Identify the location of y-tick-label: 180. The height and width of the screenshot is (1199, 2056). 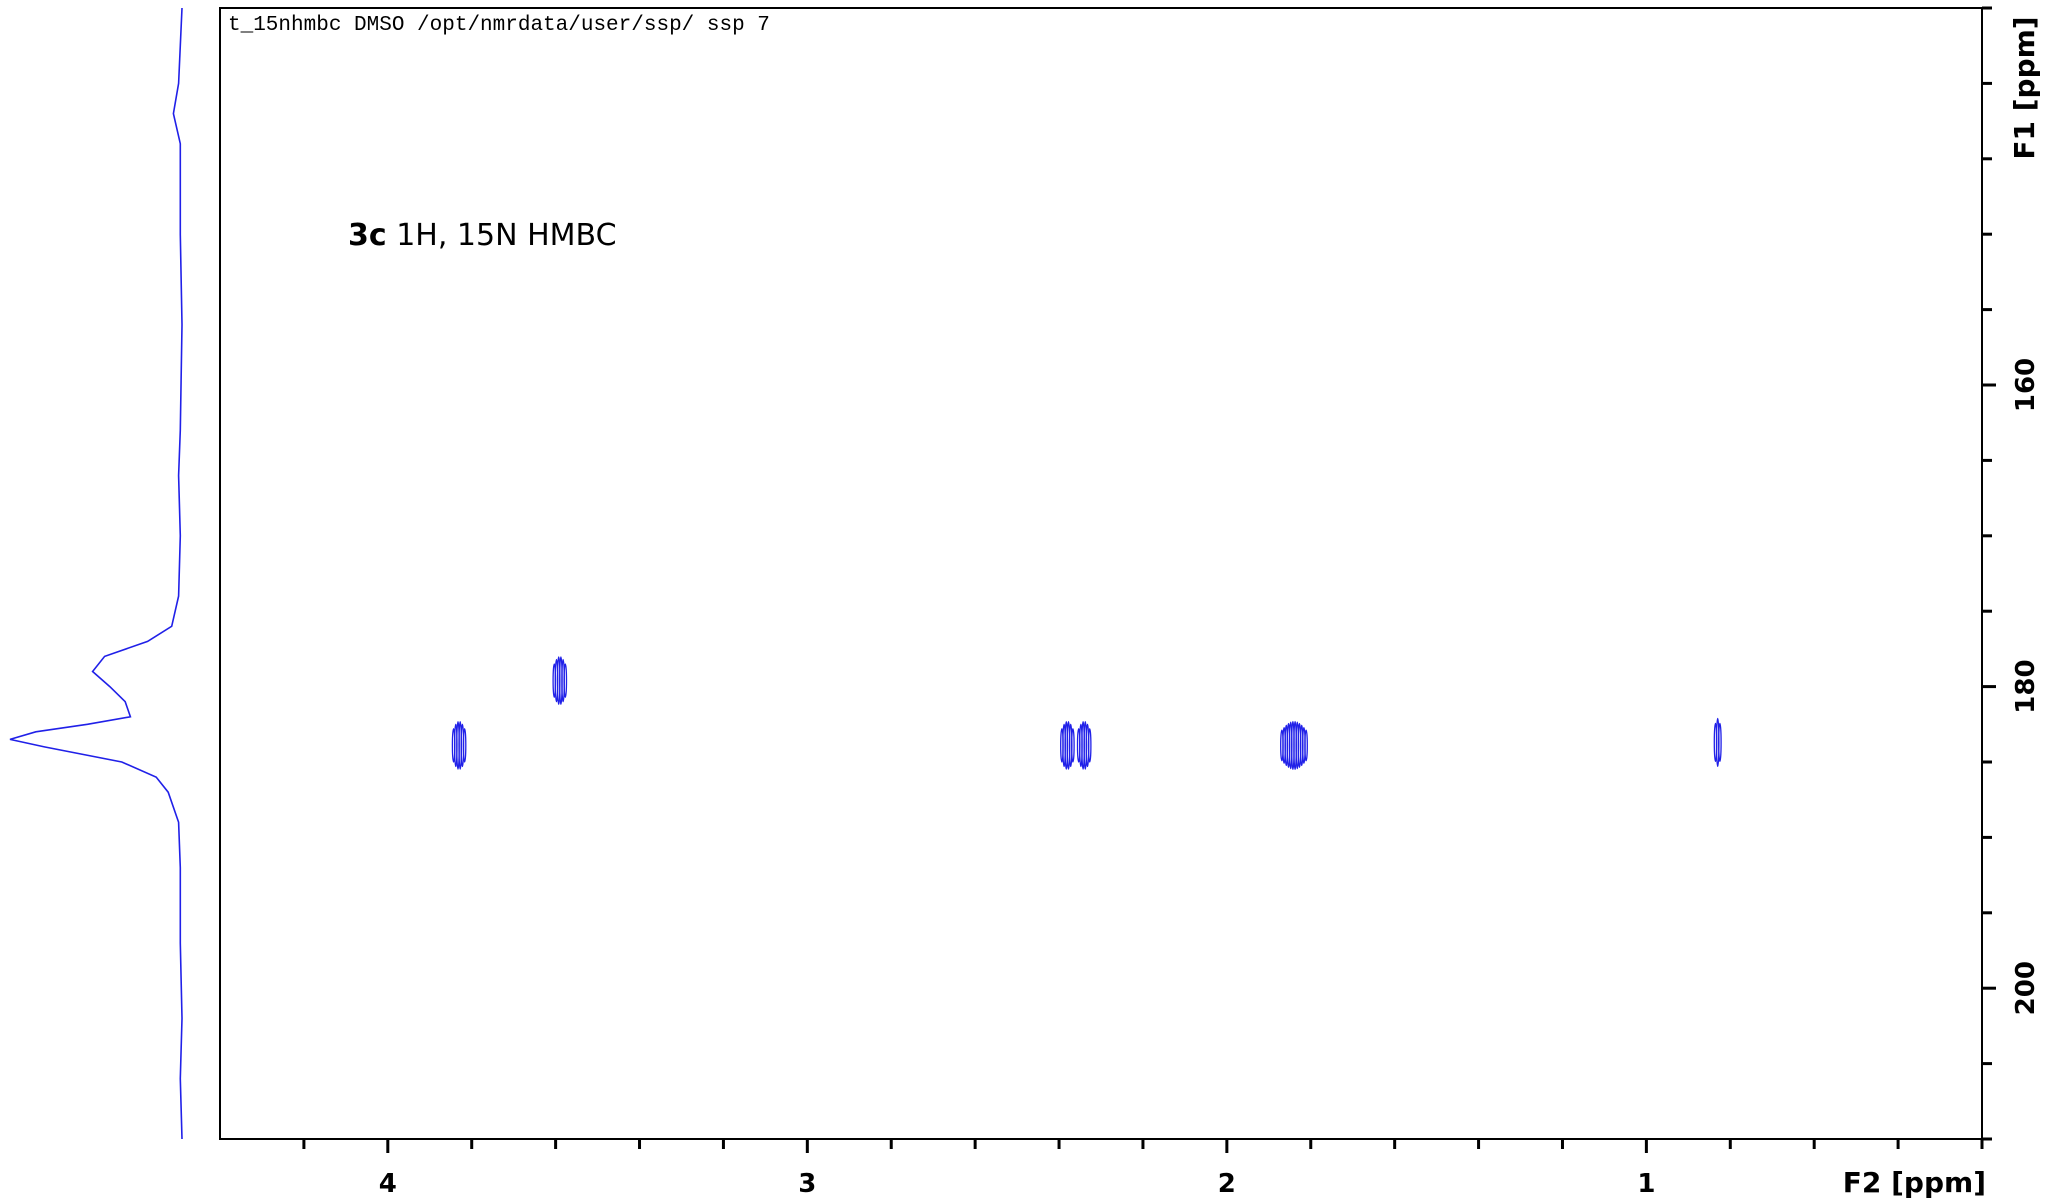
(2026, 686).